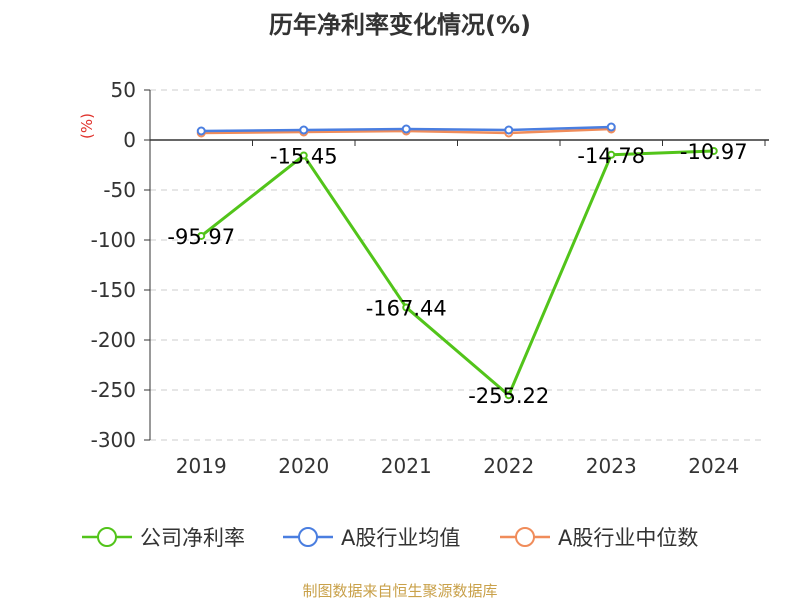 This screenshot has height=600, width=800. I want to click on y-tick-label: 0, so click(129, 140).